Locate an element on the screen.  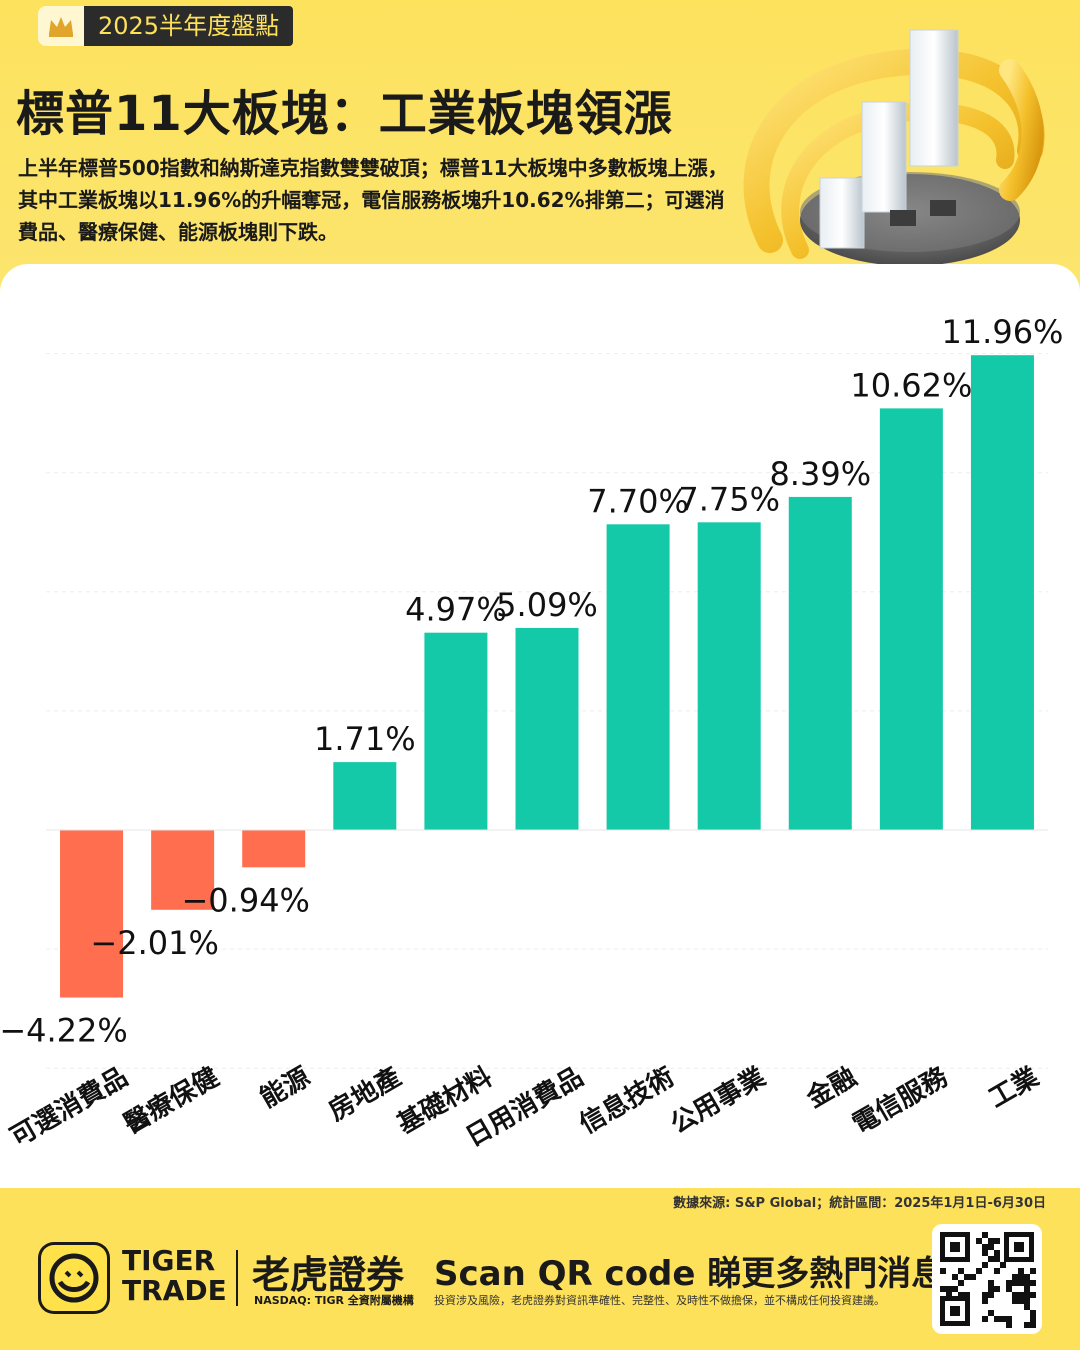
brand-line-2: TRADE is located at coordinates (174, 1290).